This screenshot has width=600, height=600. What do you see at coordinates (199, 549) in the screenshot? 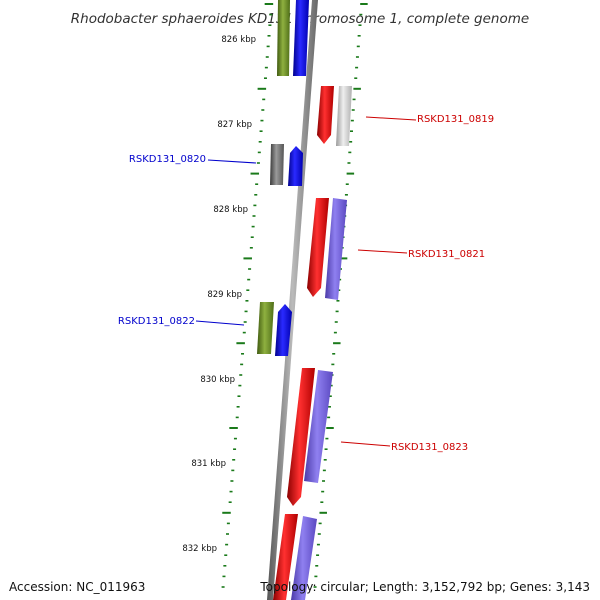
I see `kbp-label-832: 832 kbp` at bounding box center [199, 549].